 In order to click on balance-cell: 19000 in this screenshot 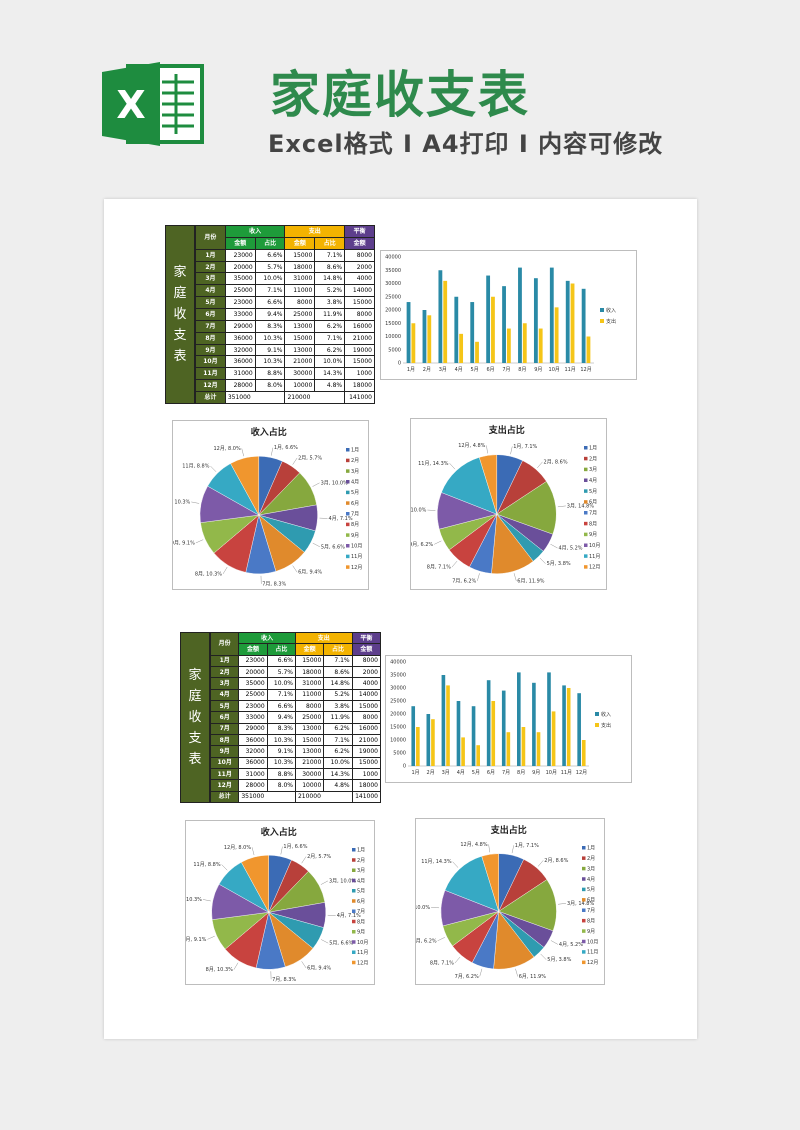, I will do `click(366, 751)`.